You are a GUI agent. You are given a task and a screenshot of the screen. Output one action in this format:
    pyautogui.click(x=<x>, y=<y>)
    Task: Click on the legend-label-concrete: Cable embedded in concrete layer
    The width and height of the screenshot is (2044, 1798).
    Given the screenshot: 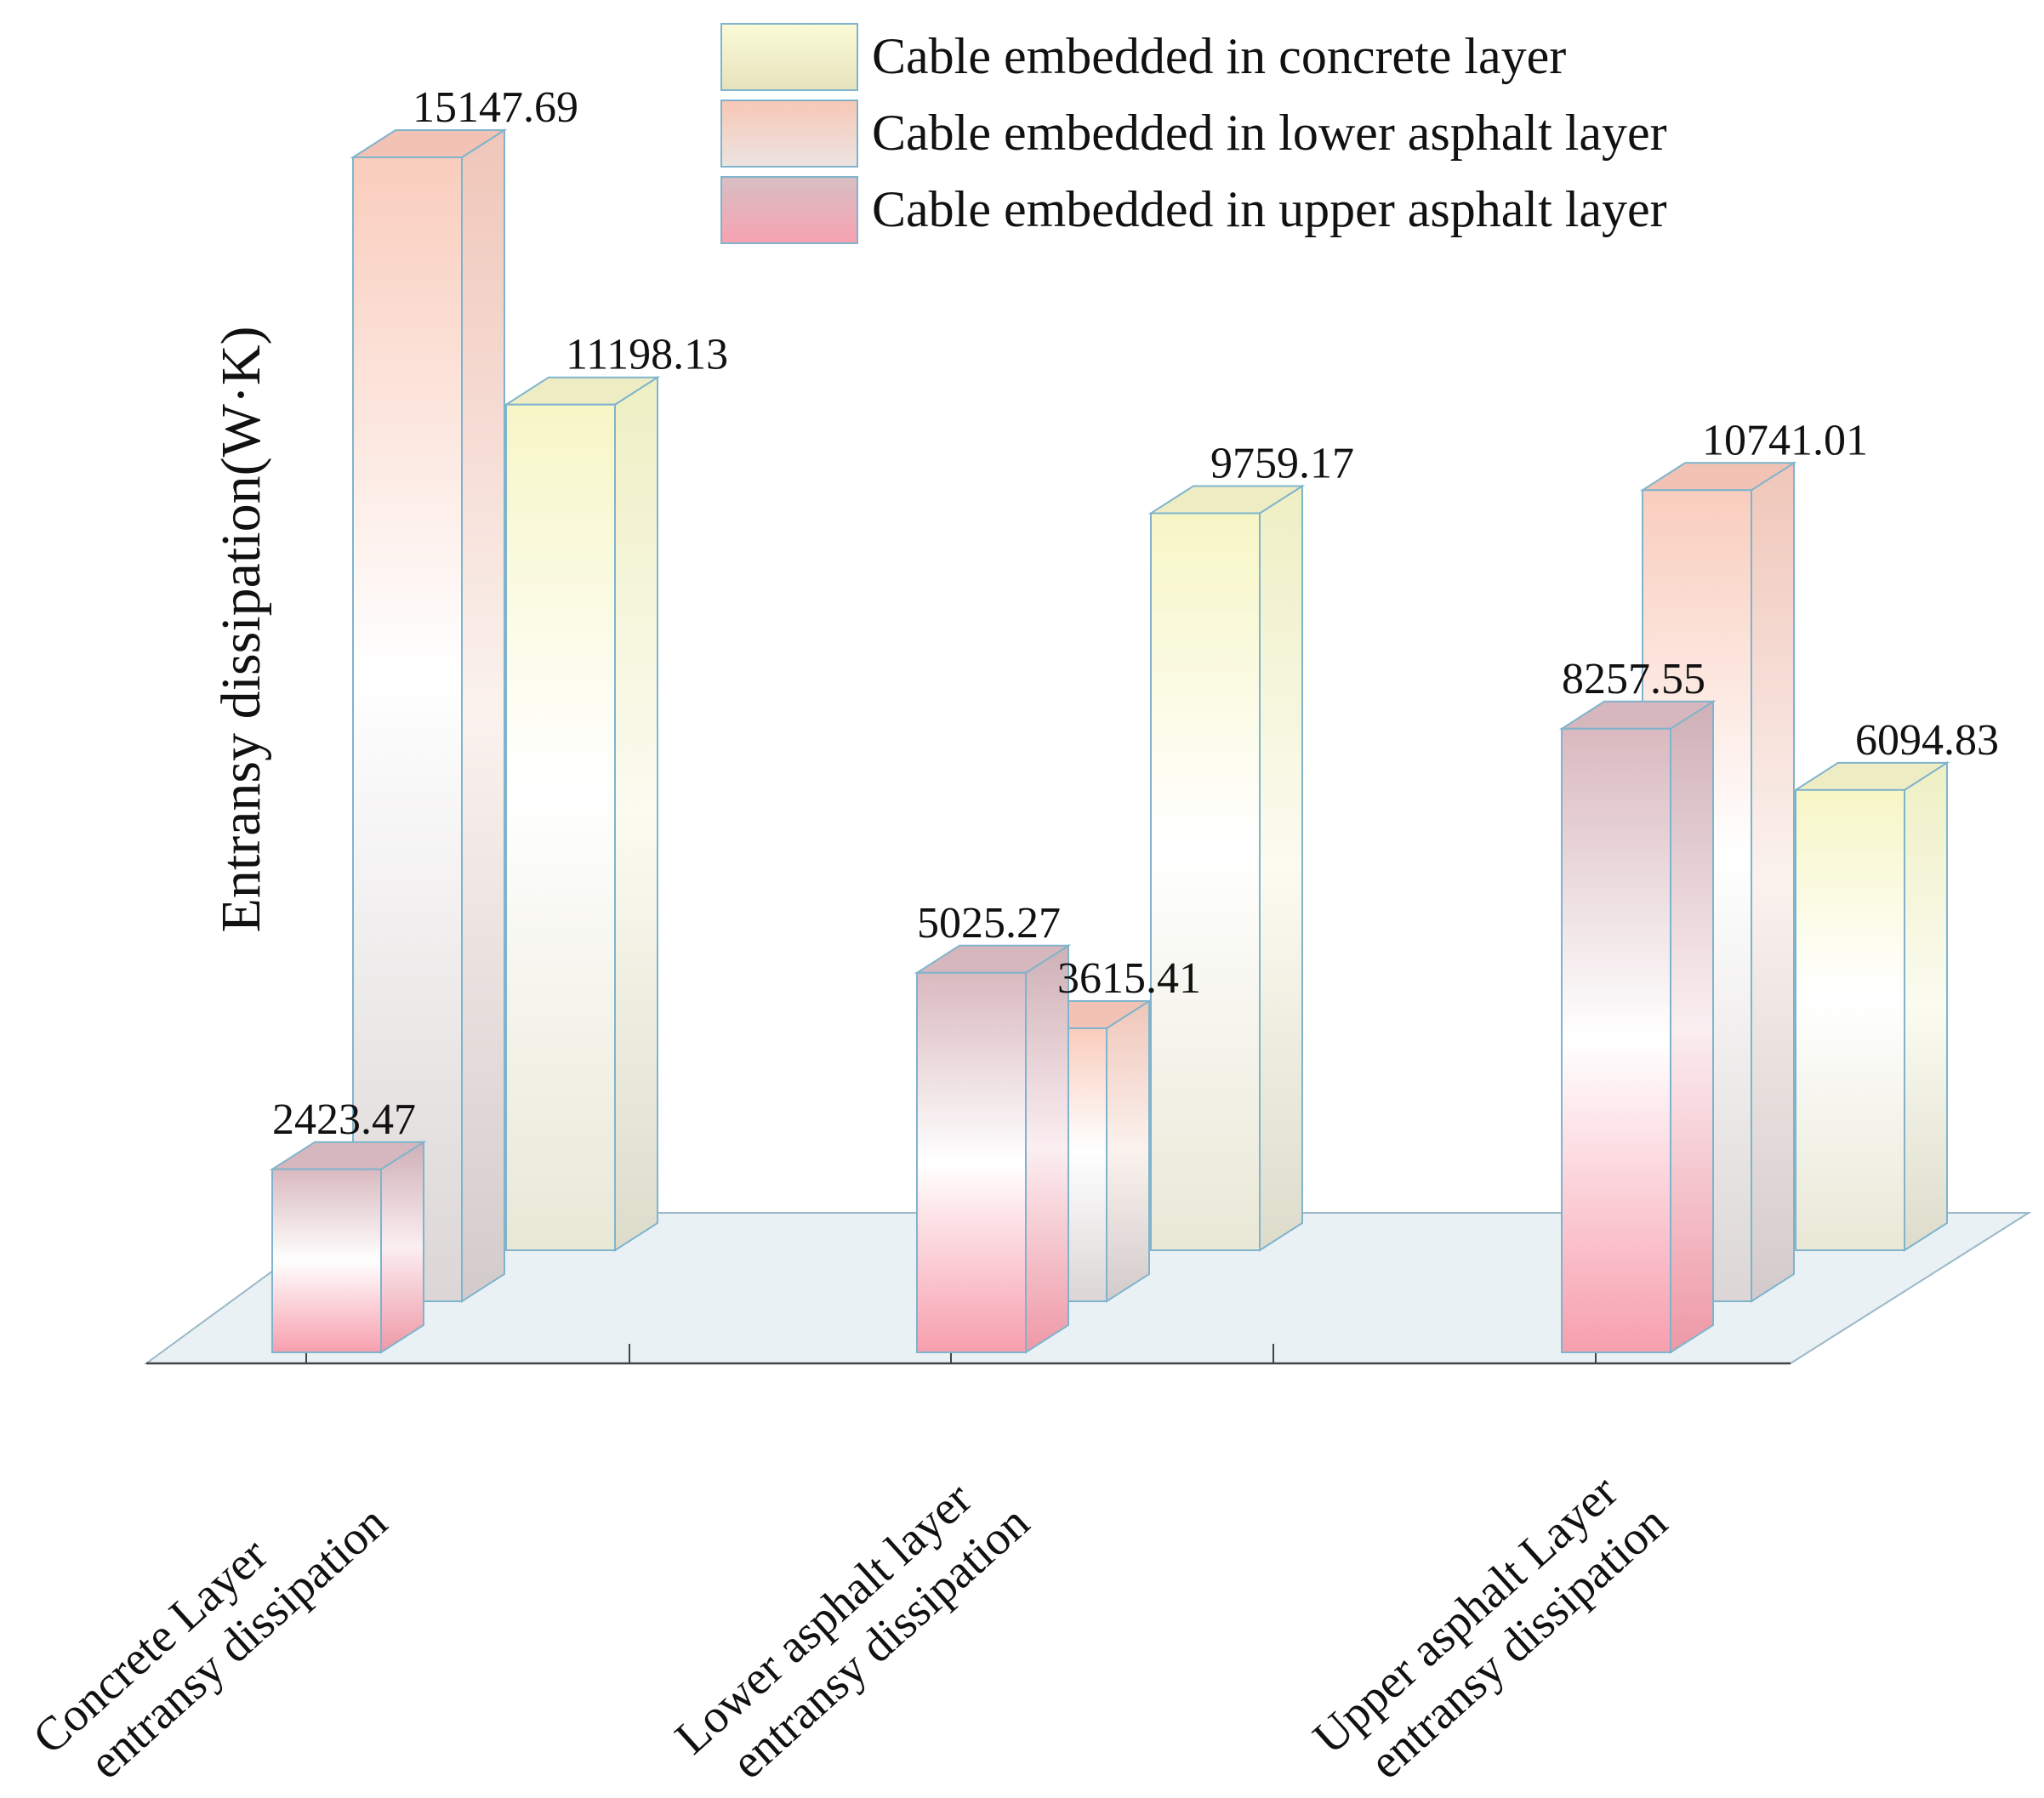 What is the action you would take?
    pyautogui.click(x=1219, y=56)
    